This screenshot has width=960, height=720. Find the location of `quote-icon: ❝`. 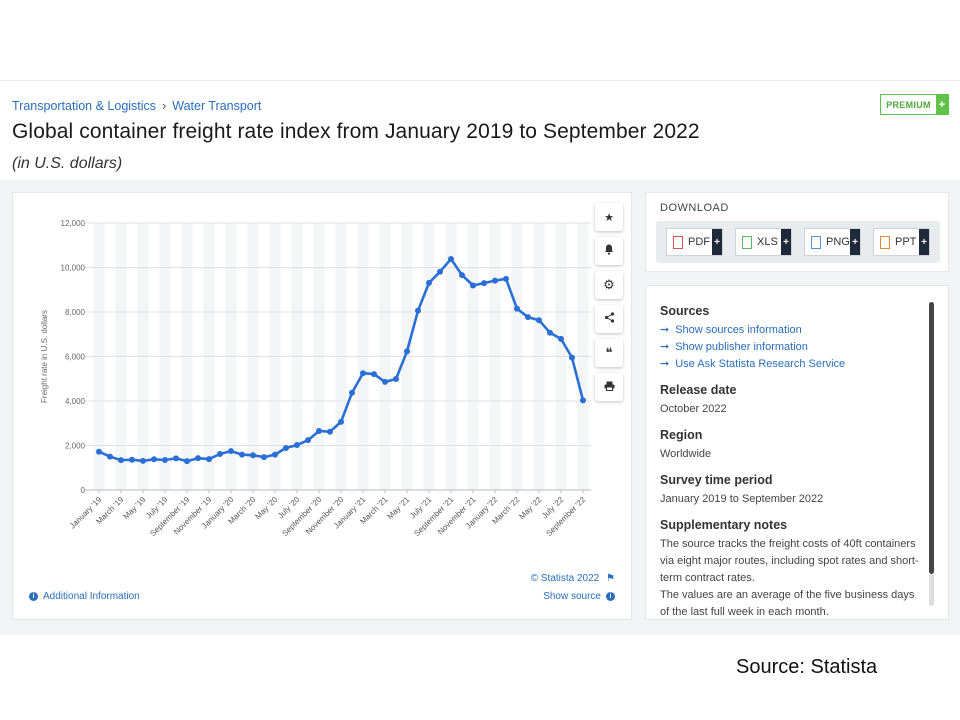

quote-icon: ❝ is located at coordinates (609, 352).